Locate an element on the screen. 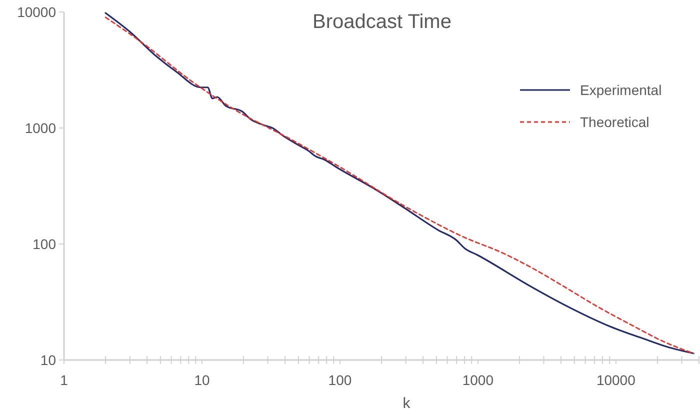 The width and height of the screenshot is (700, 415). chart-title: Broadcast Time is located at coordinates (382, 22).